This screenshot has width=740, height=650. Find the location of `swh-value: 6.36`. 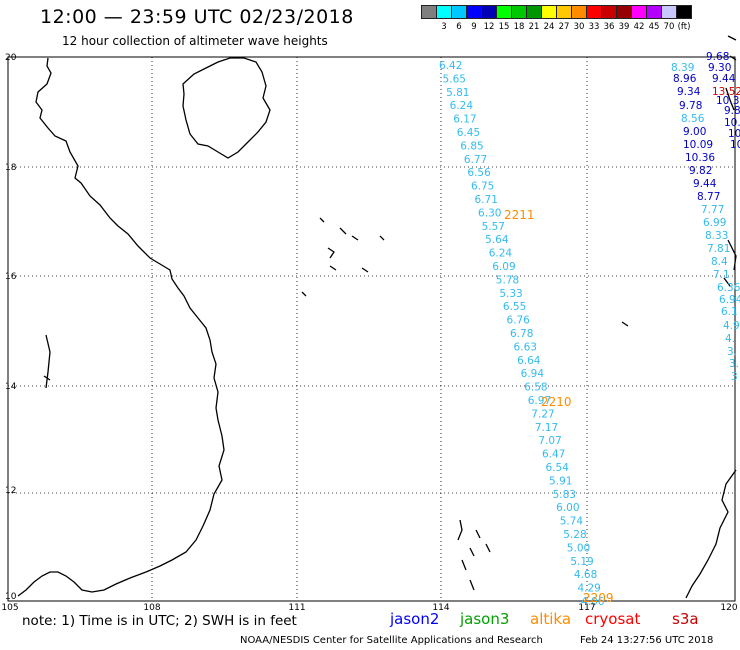

swh-value: 6.36 is located at coordinates (728, 288).